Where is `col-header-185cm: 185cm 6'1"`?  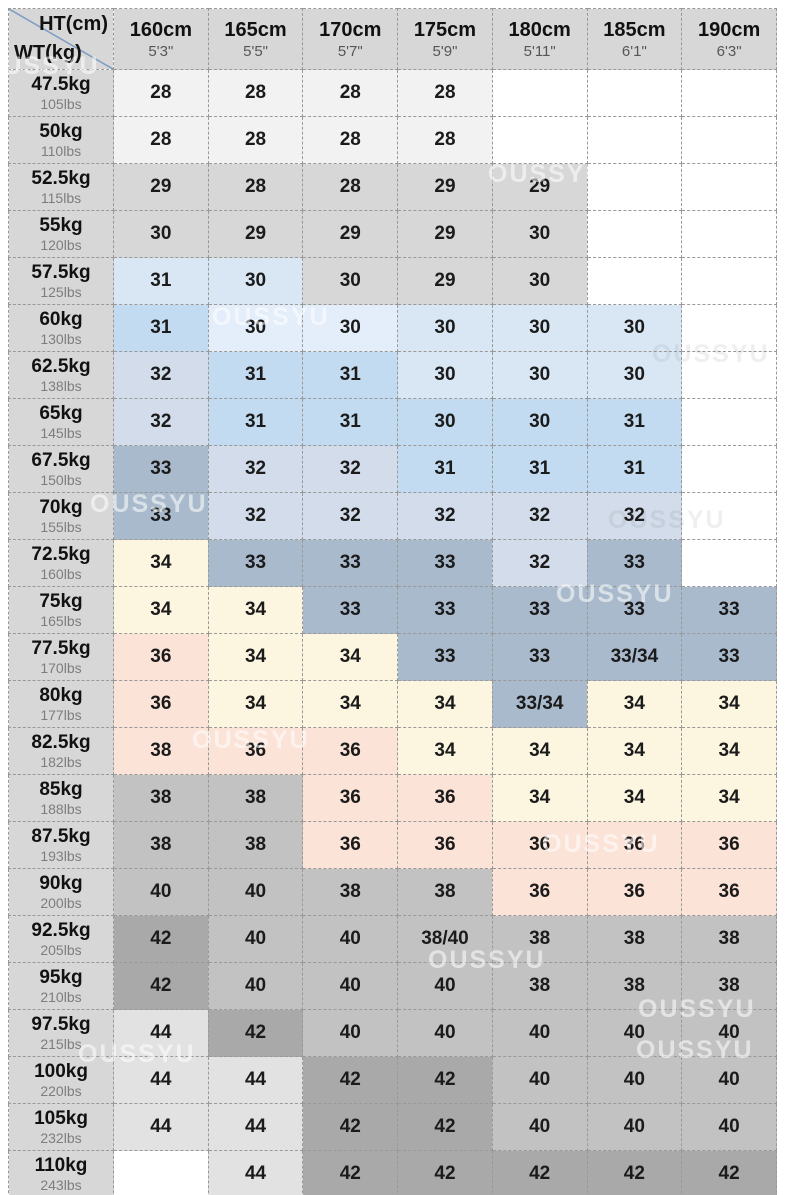
col-header-185cm: 185cm 6'1" is located at coordinates (634, 39).